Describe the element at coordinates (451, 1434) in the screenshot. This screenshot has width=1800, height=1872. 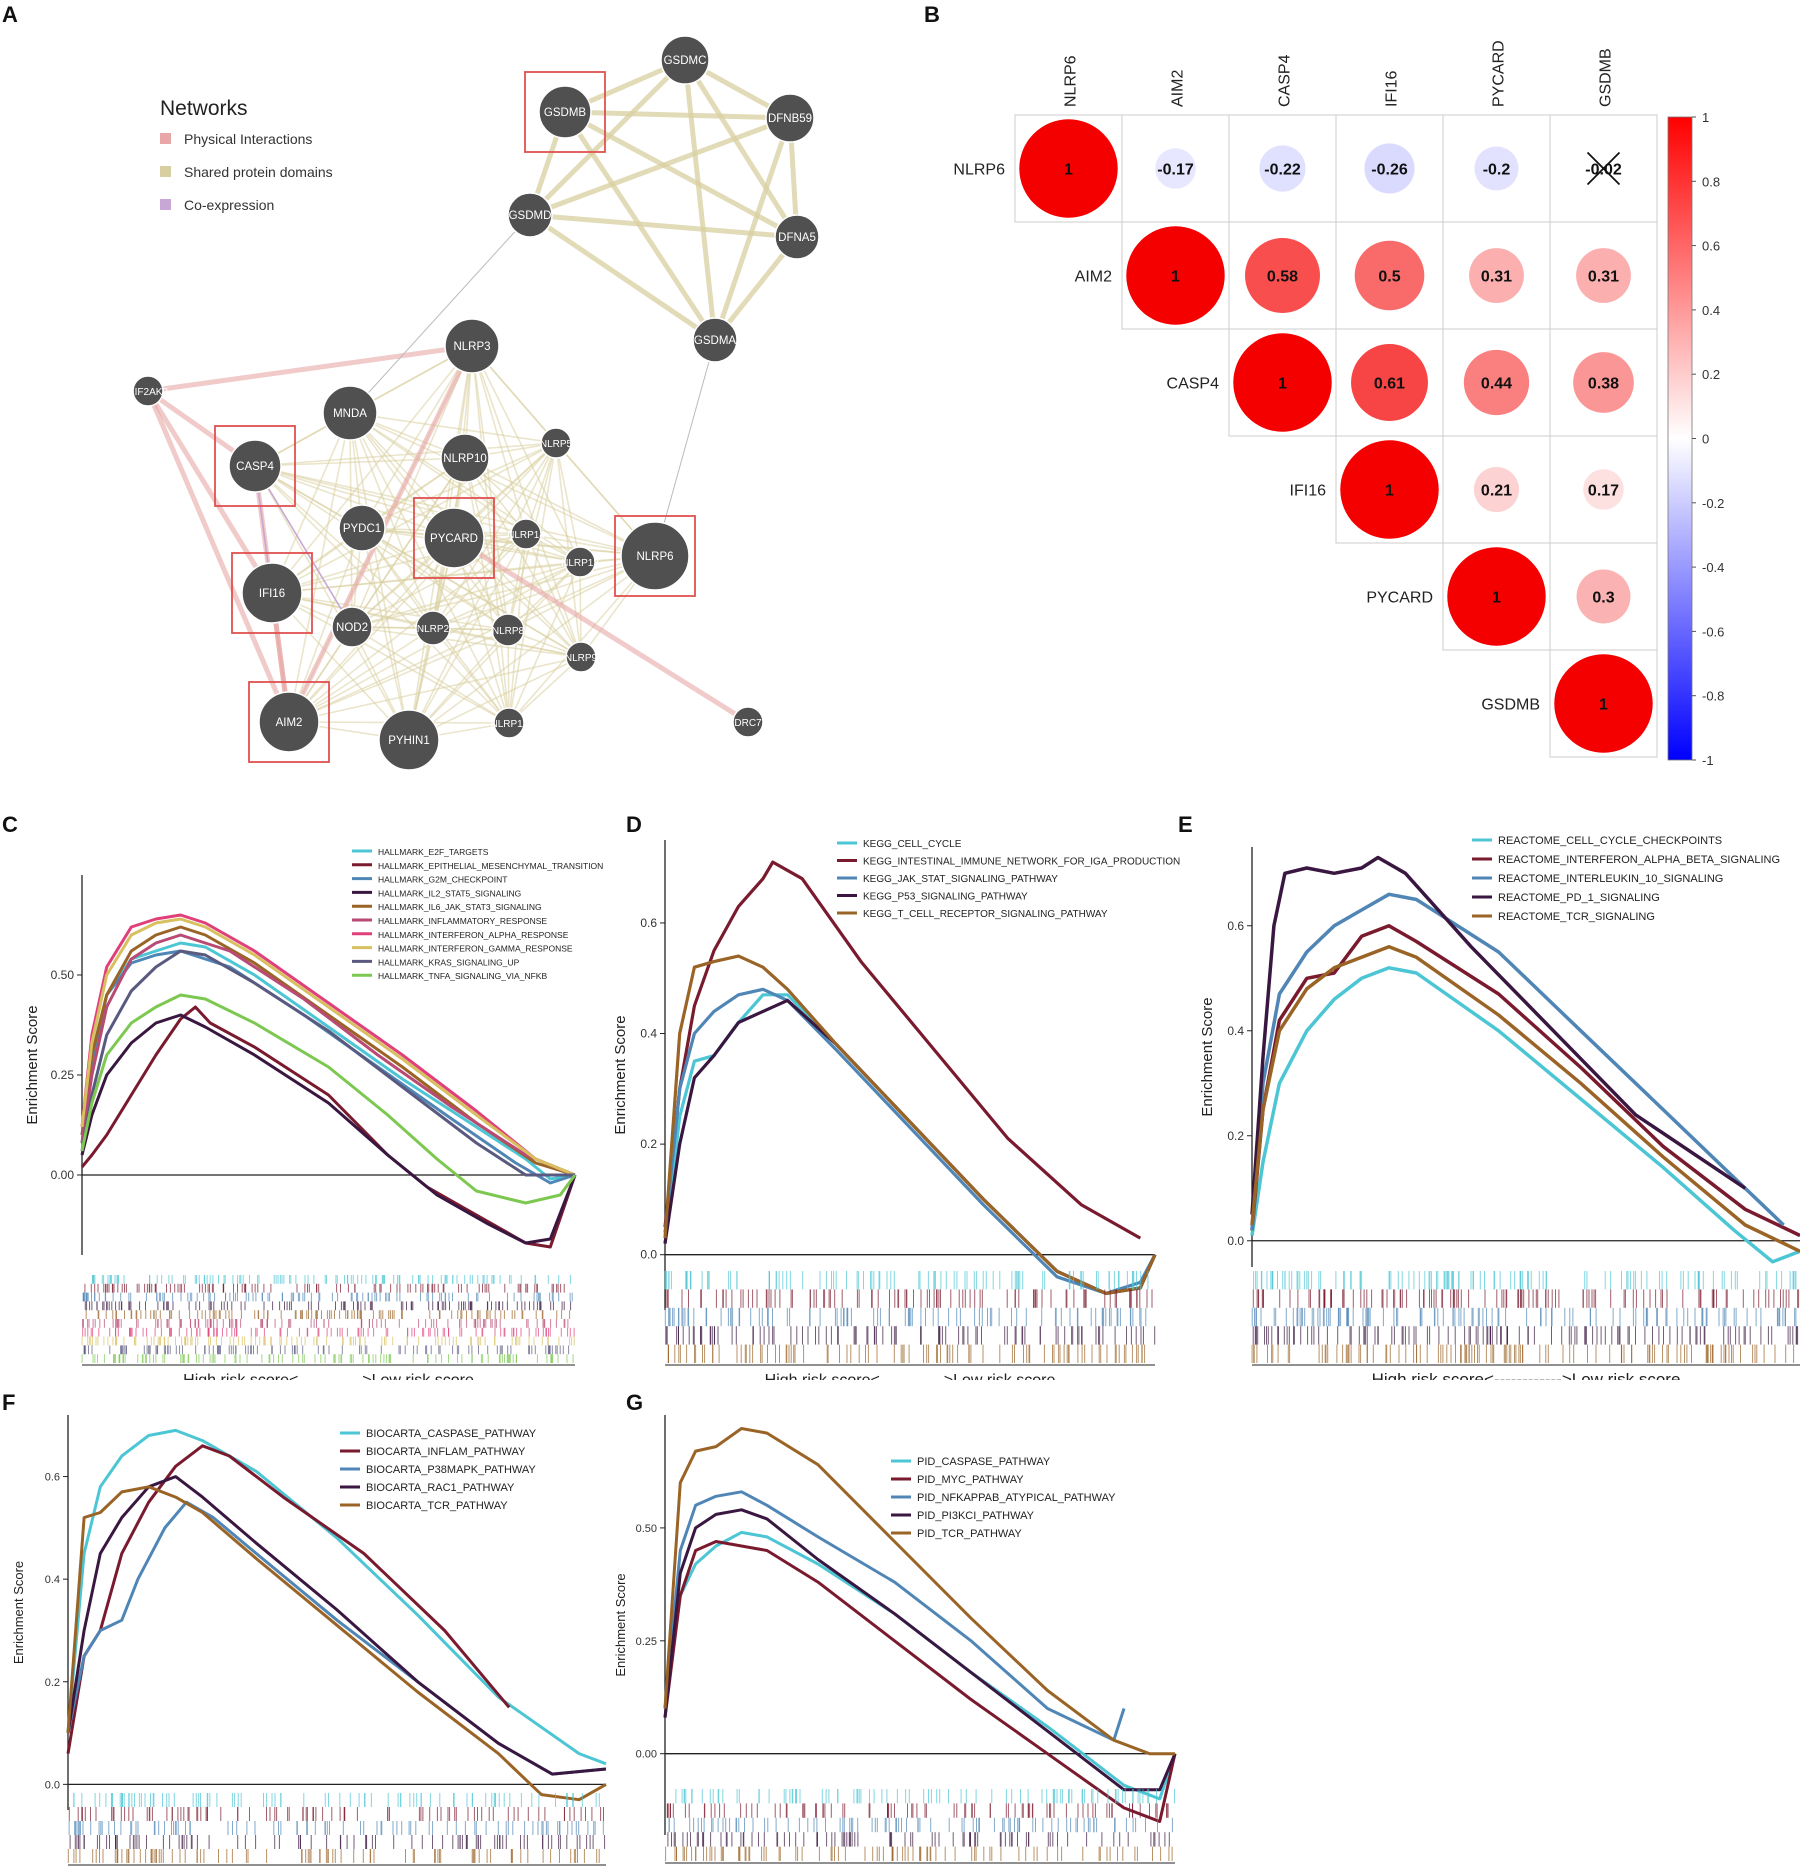
I see `legend-label: BIOCARTA_CASPASE_PATHWAY` at that location.